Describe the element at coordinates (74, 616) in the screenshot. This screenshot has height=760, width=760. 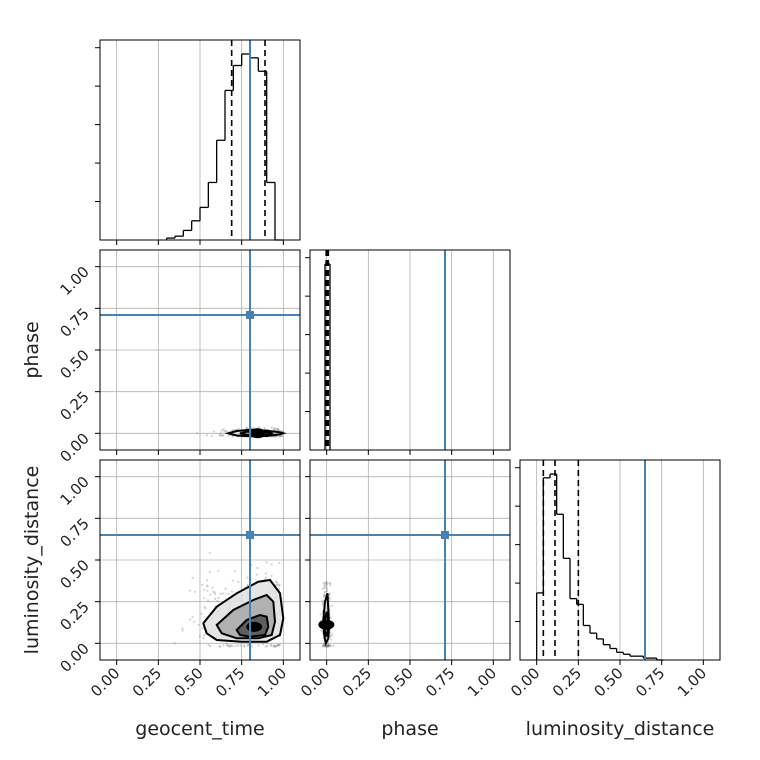
I see `panel-luminosity_distance-vs-geocent_time-ytick-label-1: 0.25` at that location.